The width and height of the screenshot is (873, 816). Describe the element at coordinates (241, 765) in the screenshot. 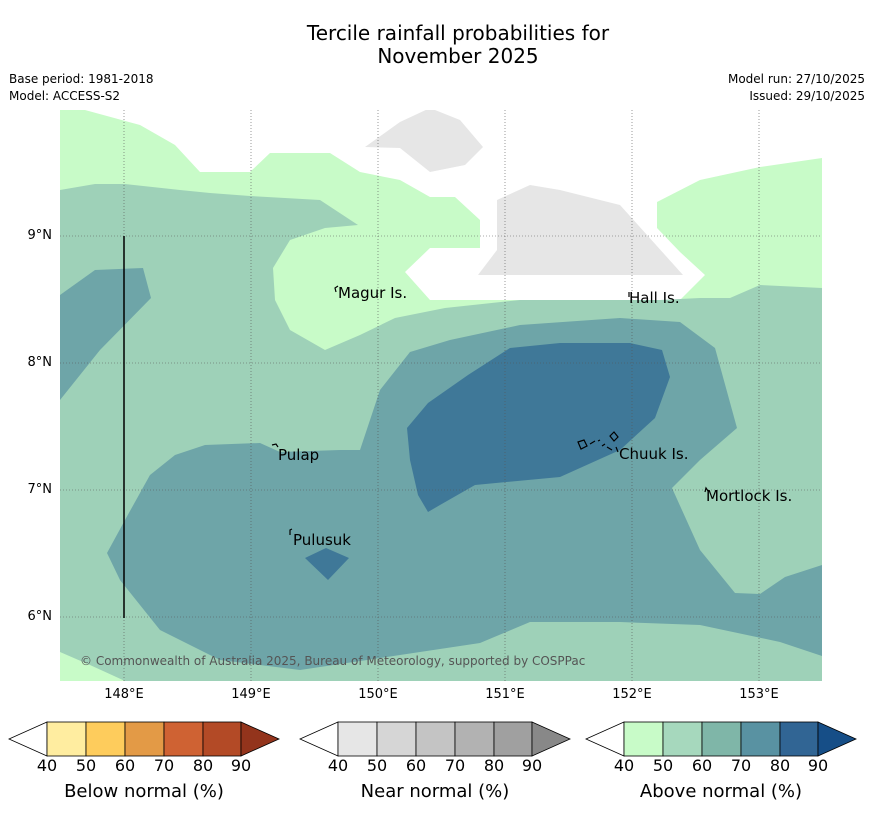

I see `below-tick: 90` at that location.